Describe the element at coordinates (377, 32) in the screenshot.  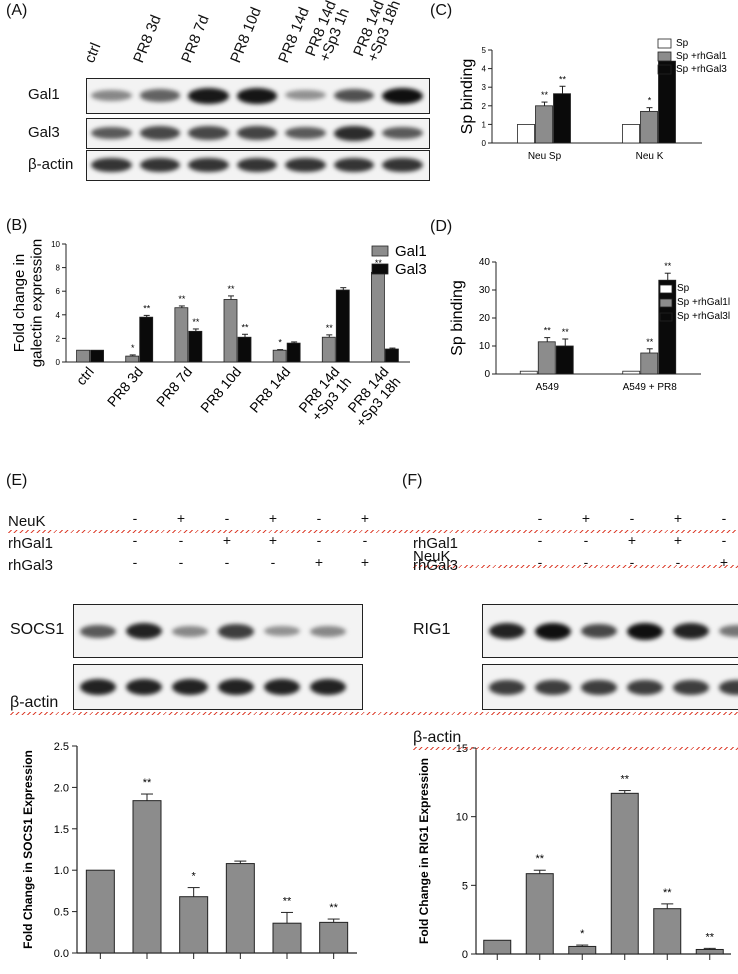
I see `lane-label: PR8 14d +Sp3 18h` at that location.